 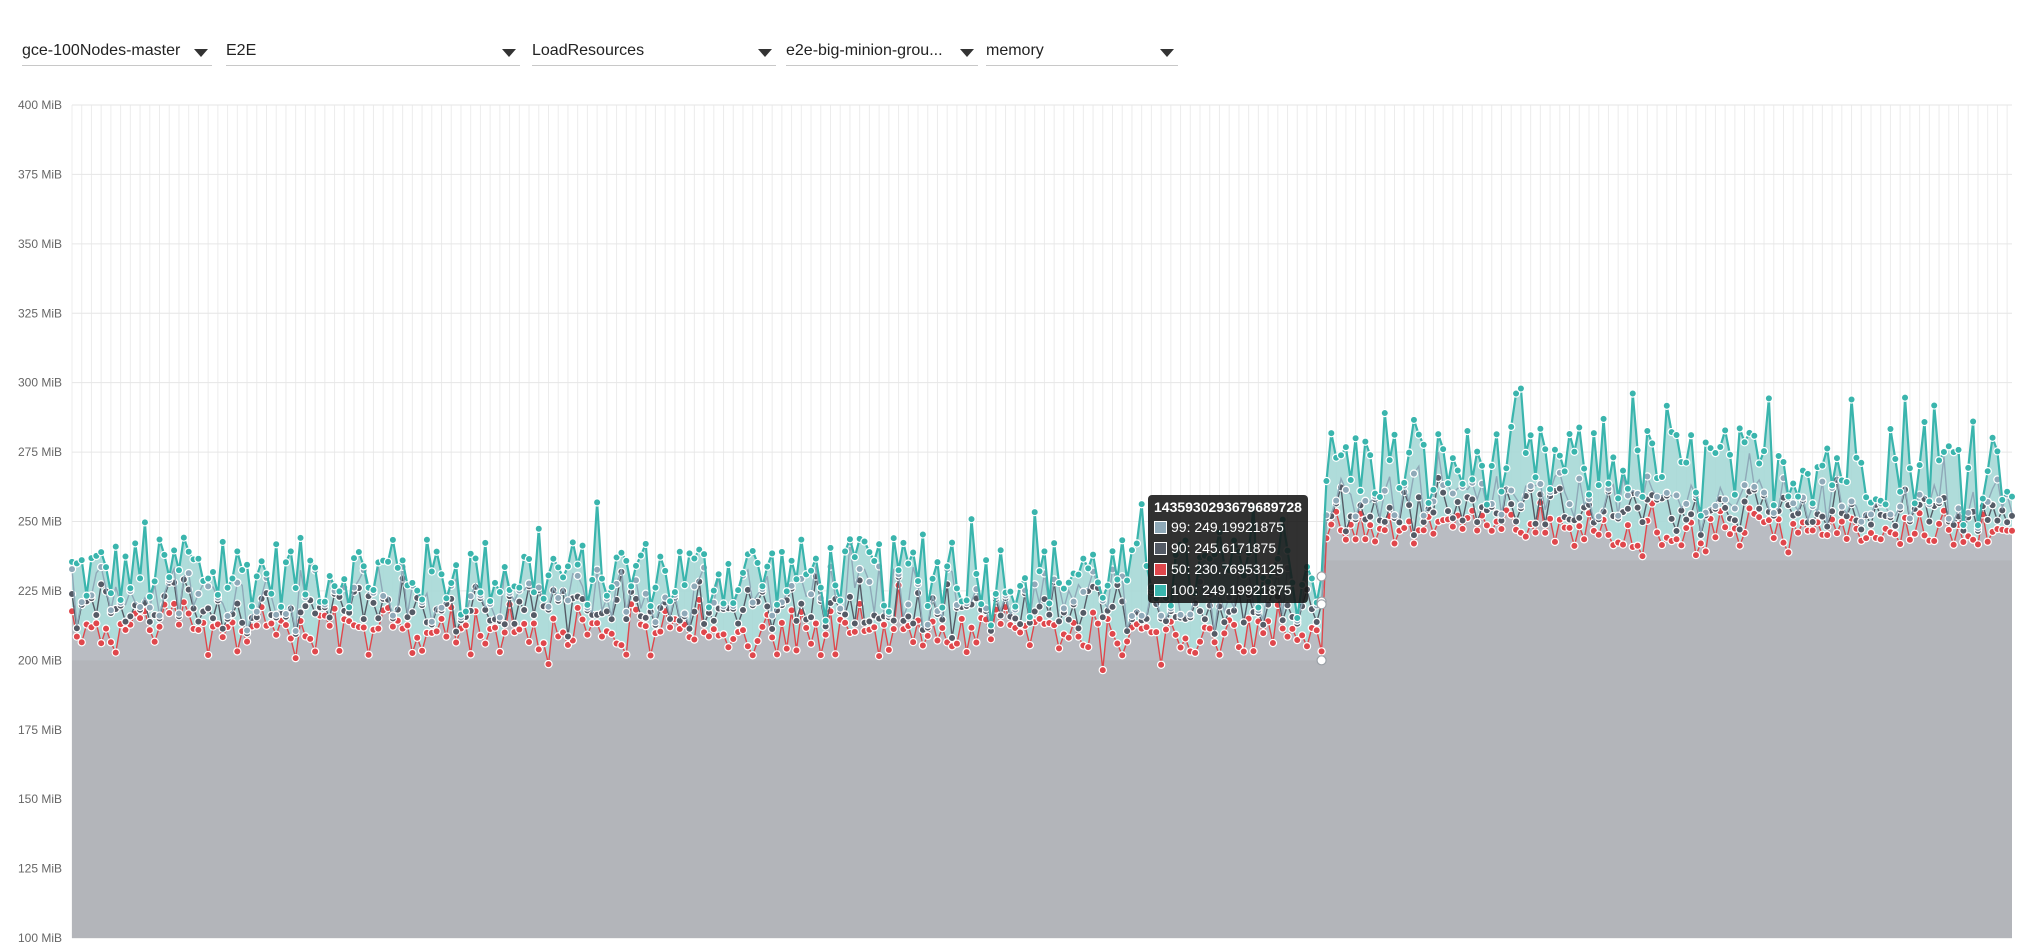 I want to click on y-tick-label: 275 MiB, so click(x=40, y=452).